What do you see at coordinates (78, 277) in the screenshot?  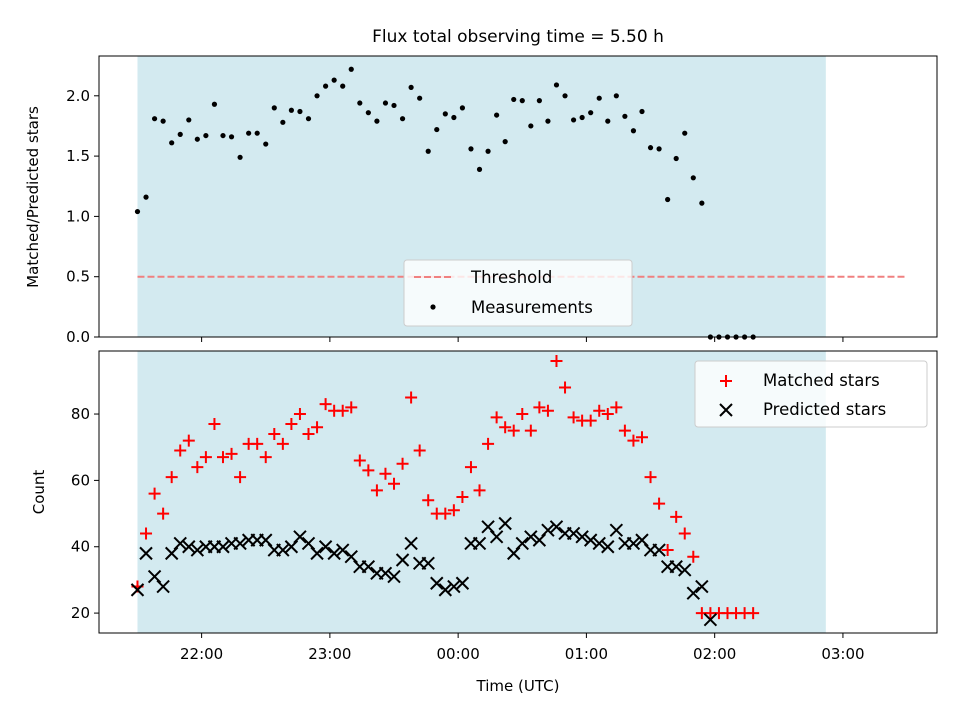 I see `top-y-tick-label: 0.5` at bounding box center [78, 277].